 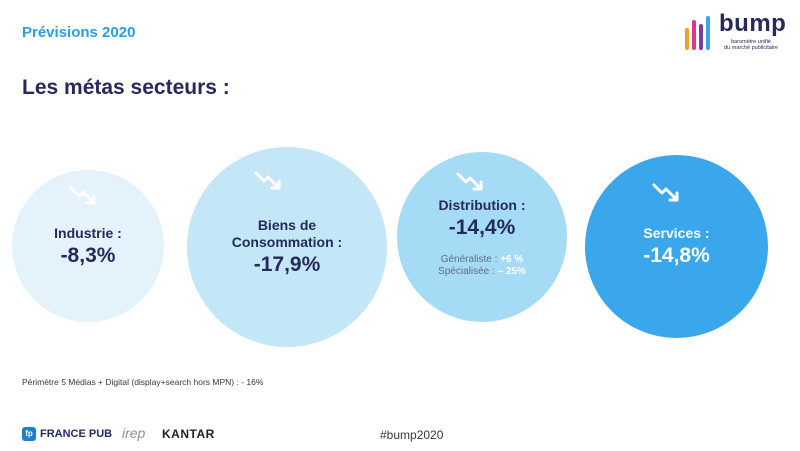 I want to click on sector-circle-biens-conso: Biens de Consommation : -17,9%, so click(x=287, y=247).